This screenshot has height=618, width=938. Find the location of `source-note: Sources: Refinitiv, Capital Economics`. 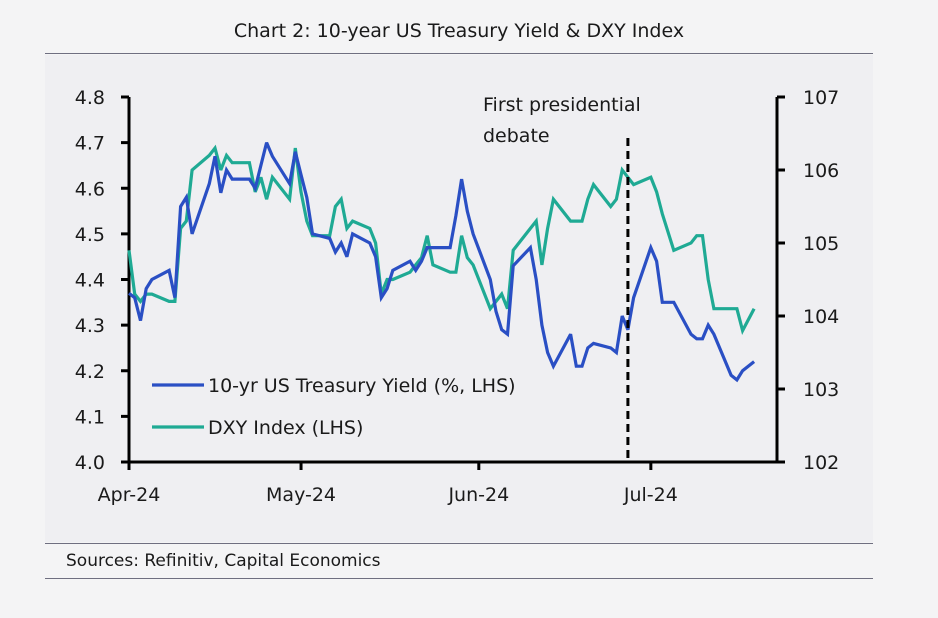

source-note: Sources: Refinitiv, Capital Economics is located at coordinates (223, 561).